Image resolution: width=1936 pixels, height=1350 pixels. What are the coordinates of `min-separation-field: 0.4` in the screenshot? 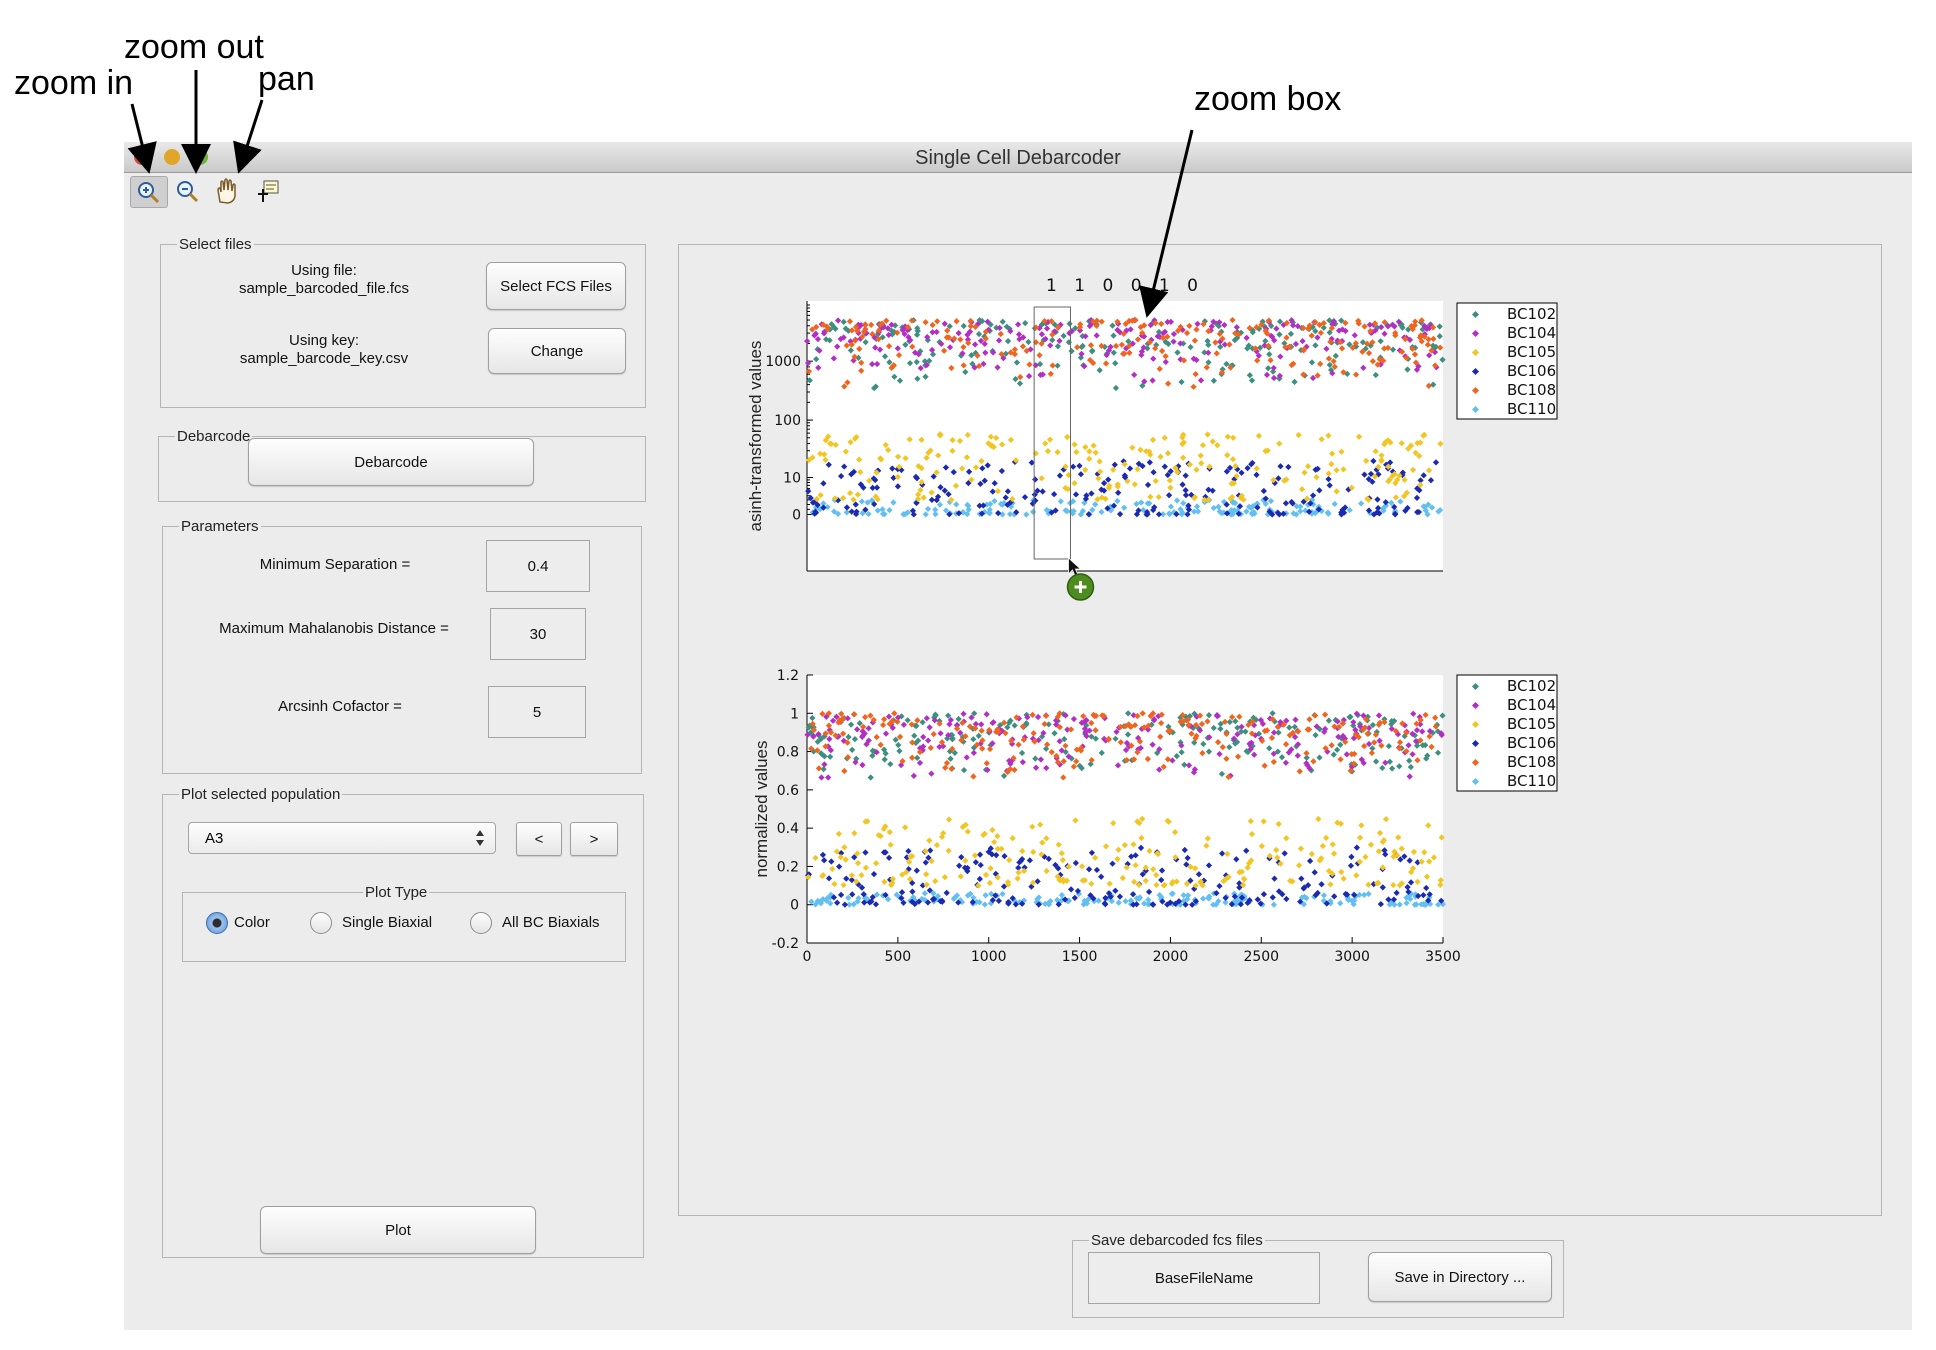 It's located at (538, 566).